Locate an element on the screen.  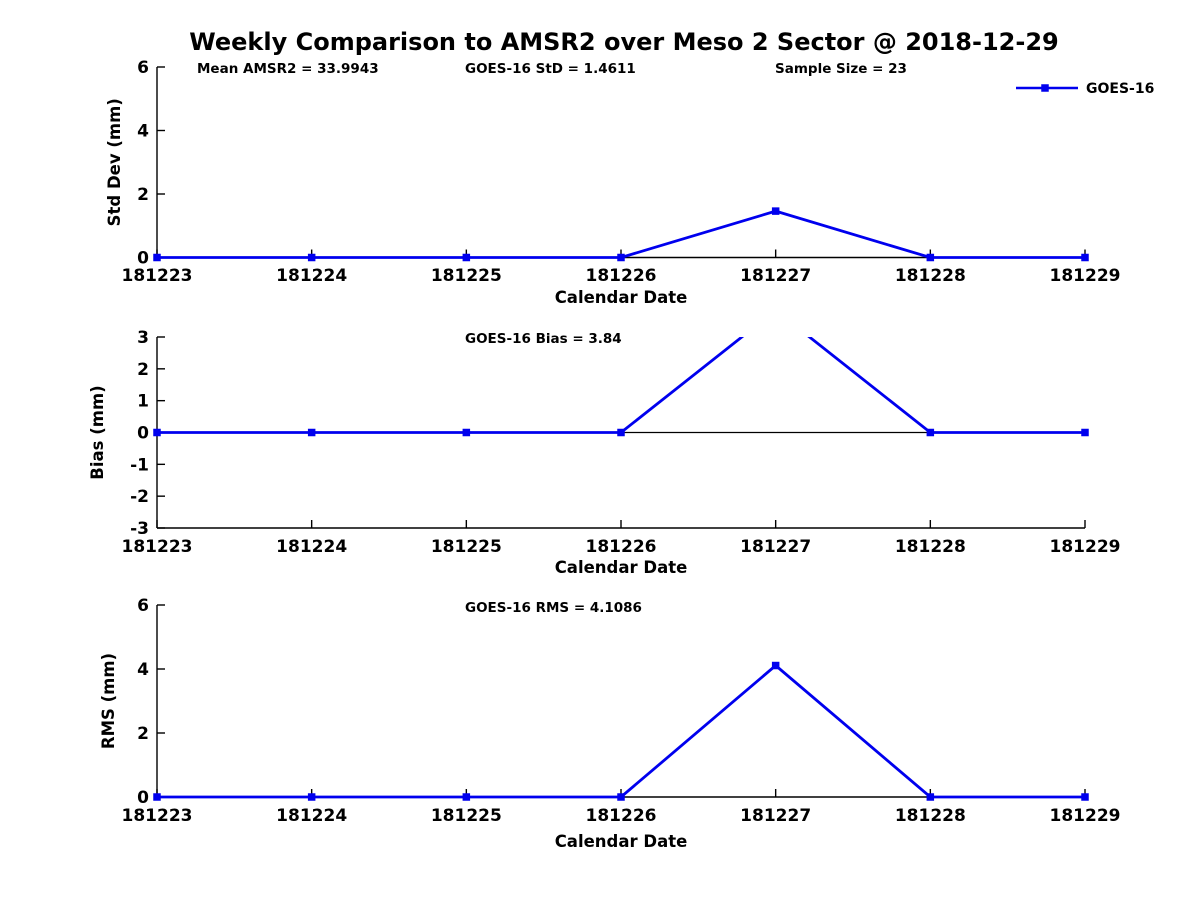
y-tick-label: -2 is located at coordinates (139, 497).